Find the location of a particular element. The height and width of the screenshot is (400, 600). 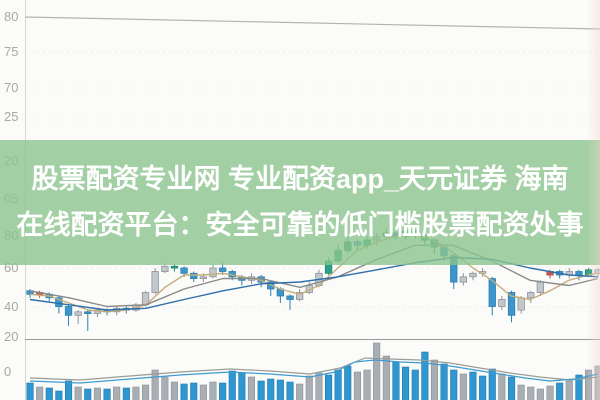

banner-title-line2: 在线配资平台：安全可靠的低门槛股票配资处事 is located at coordinates (300, 225).